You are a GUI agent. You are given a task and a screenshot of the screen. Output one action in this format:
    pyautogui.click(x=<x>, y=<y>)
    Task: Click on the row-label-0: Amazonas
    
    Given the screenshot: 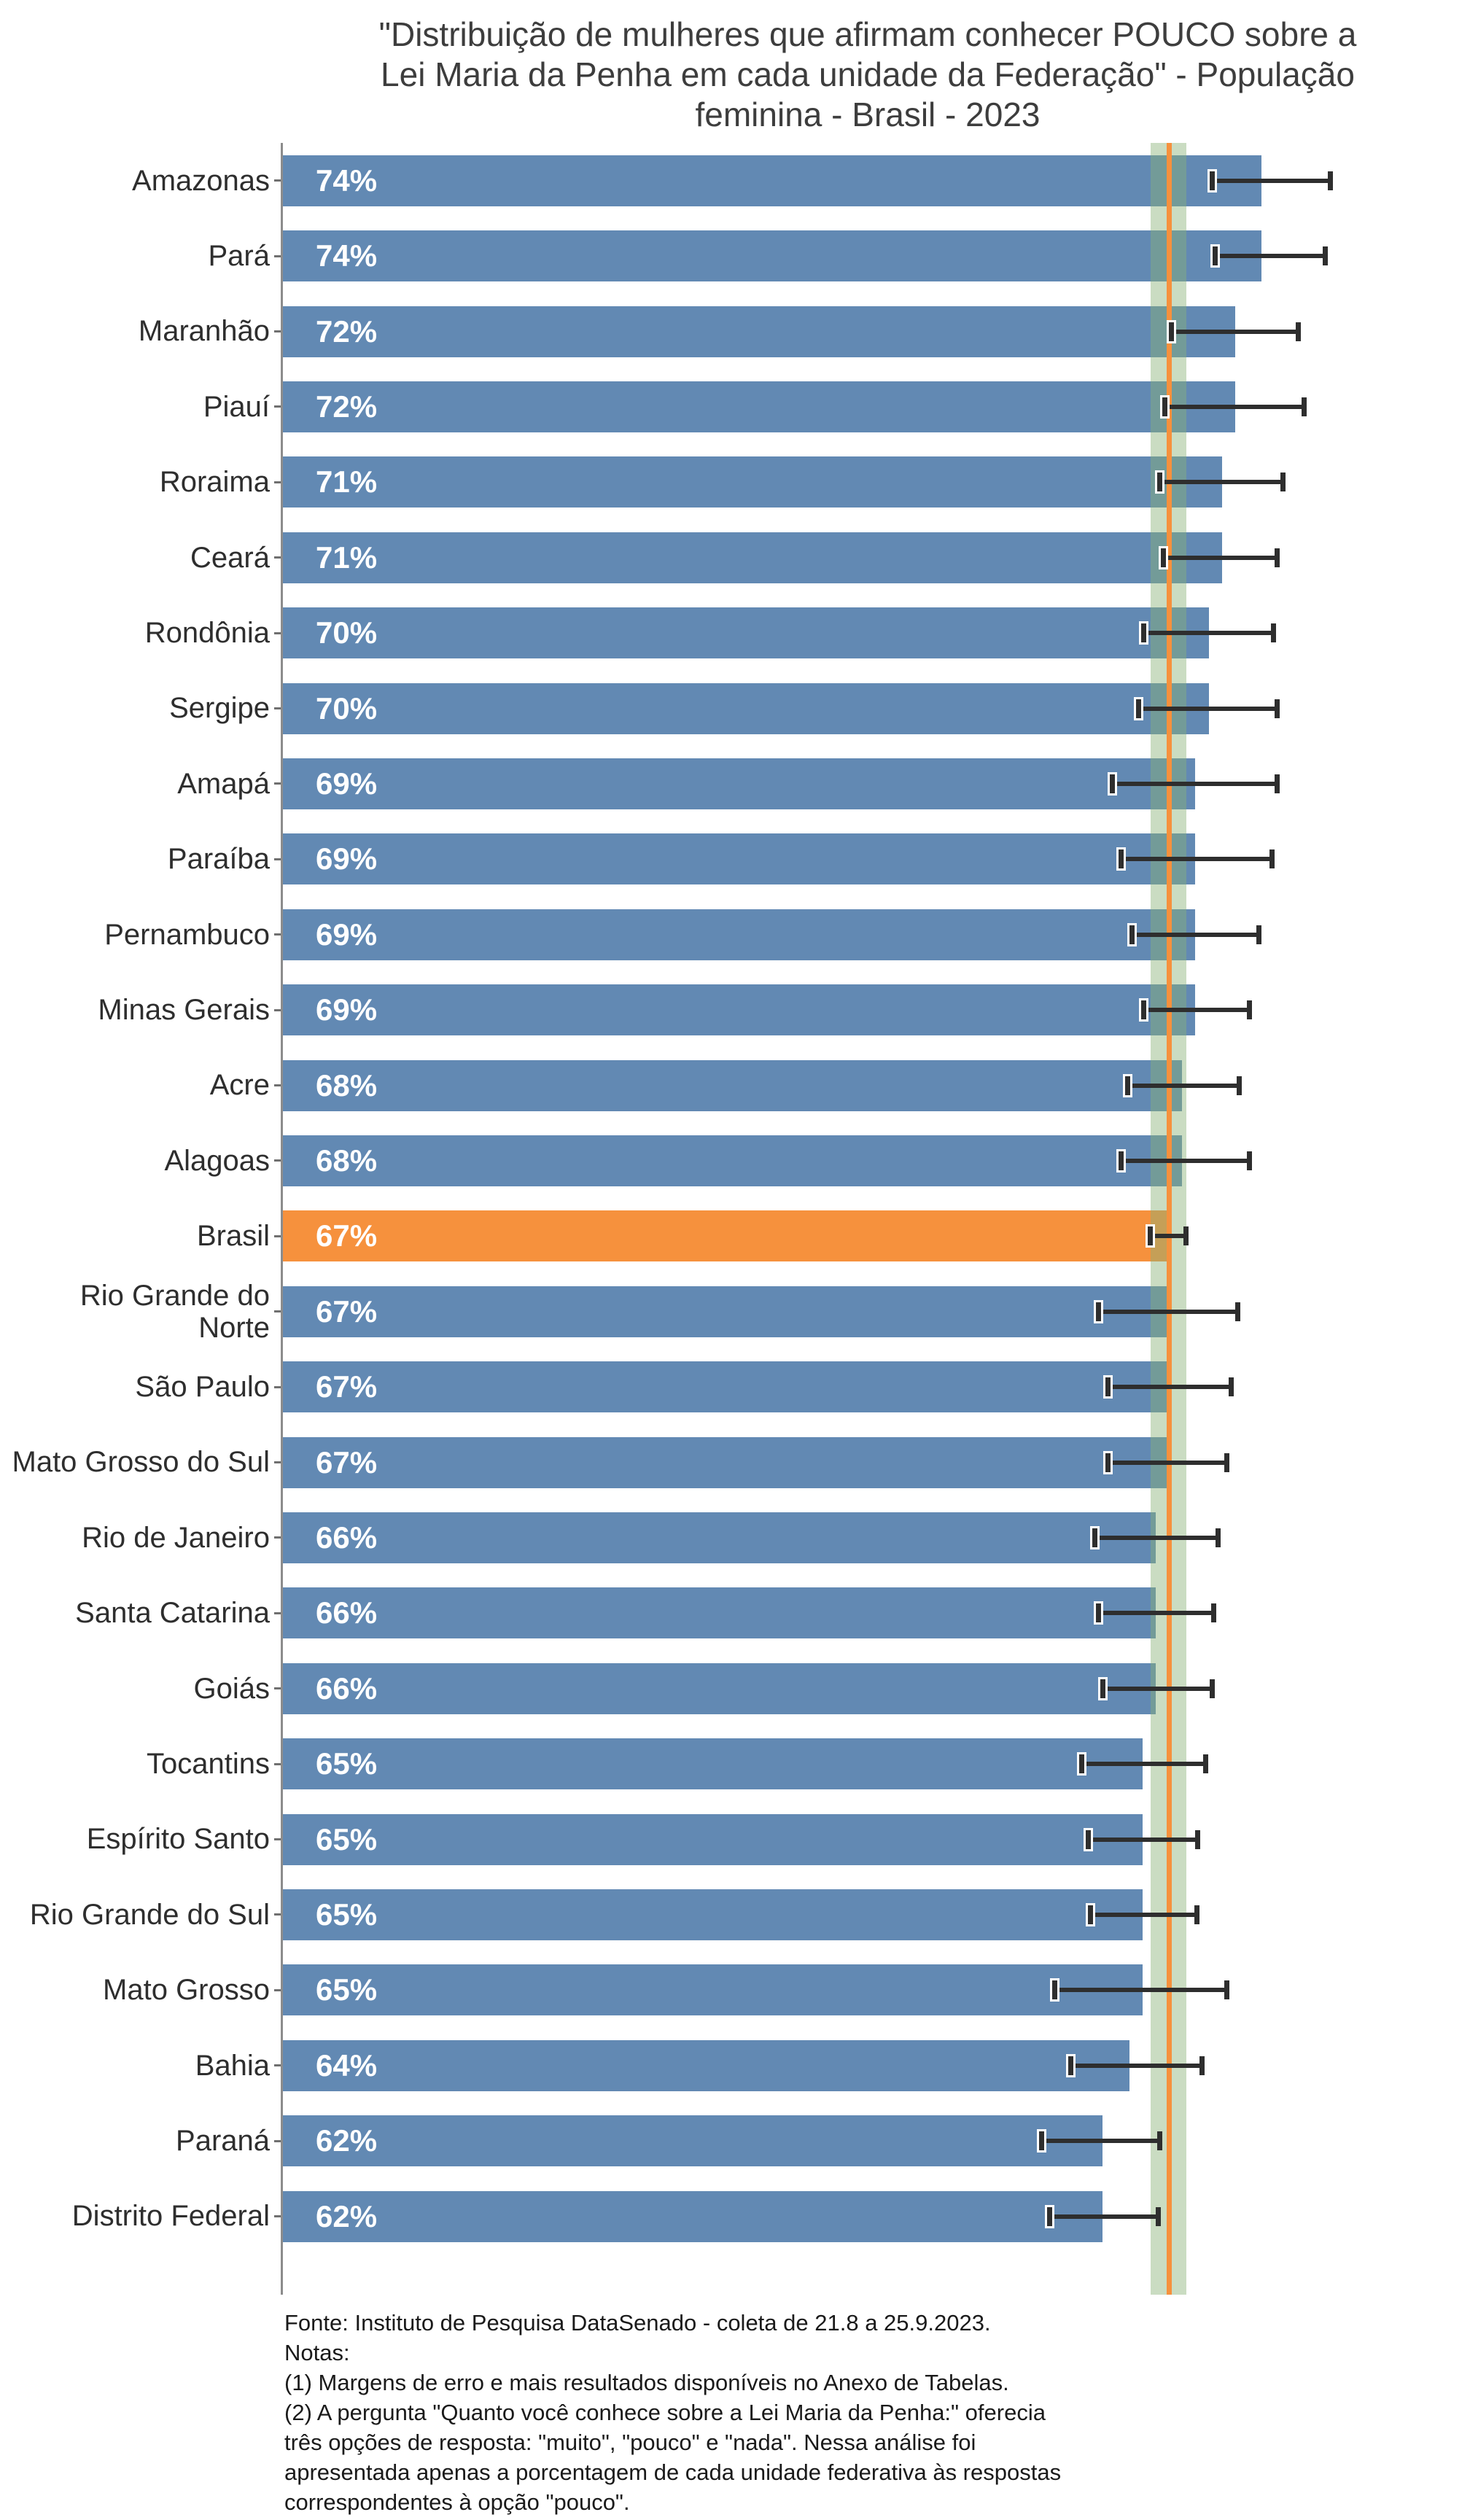 What is the action you would take?
    pyautogui.click(x=201, y=180)
    